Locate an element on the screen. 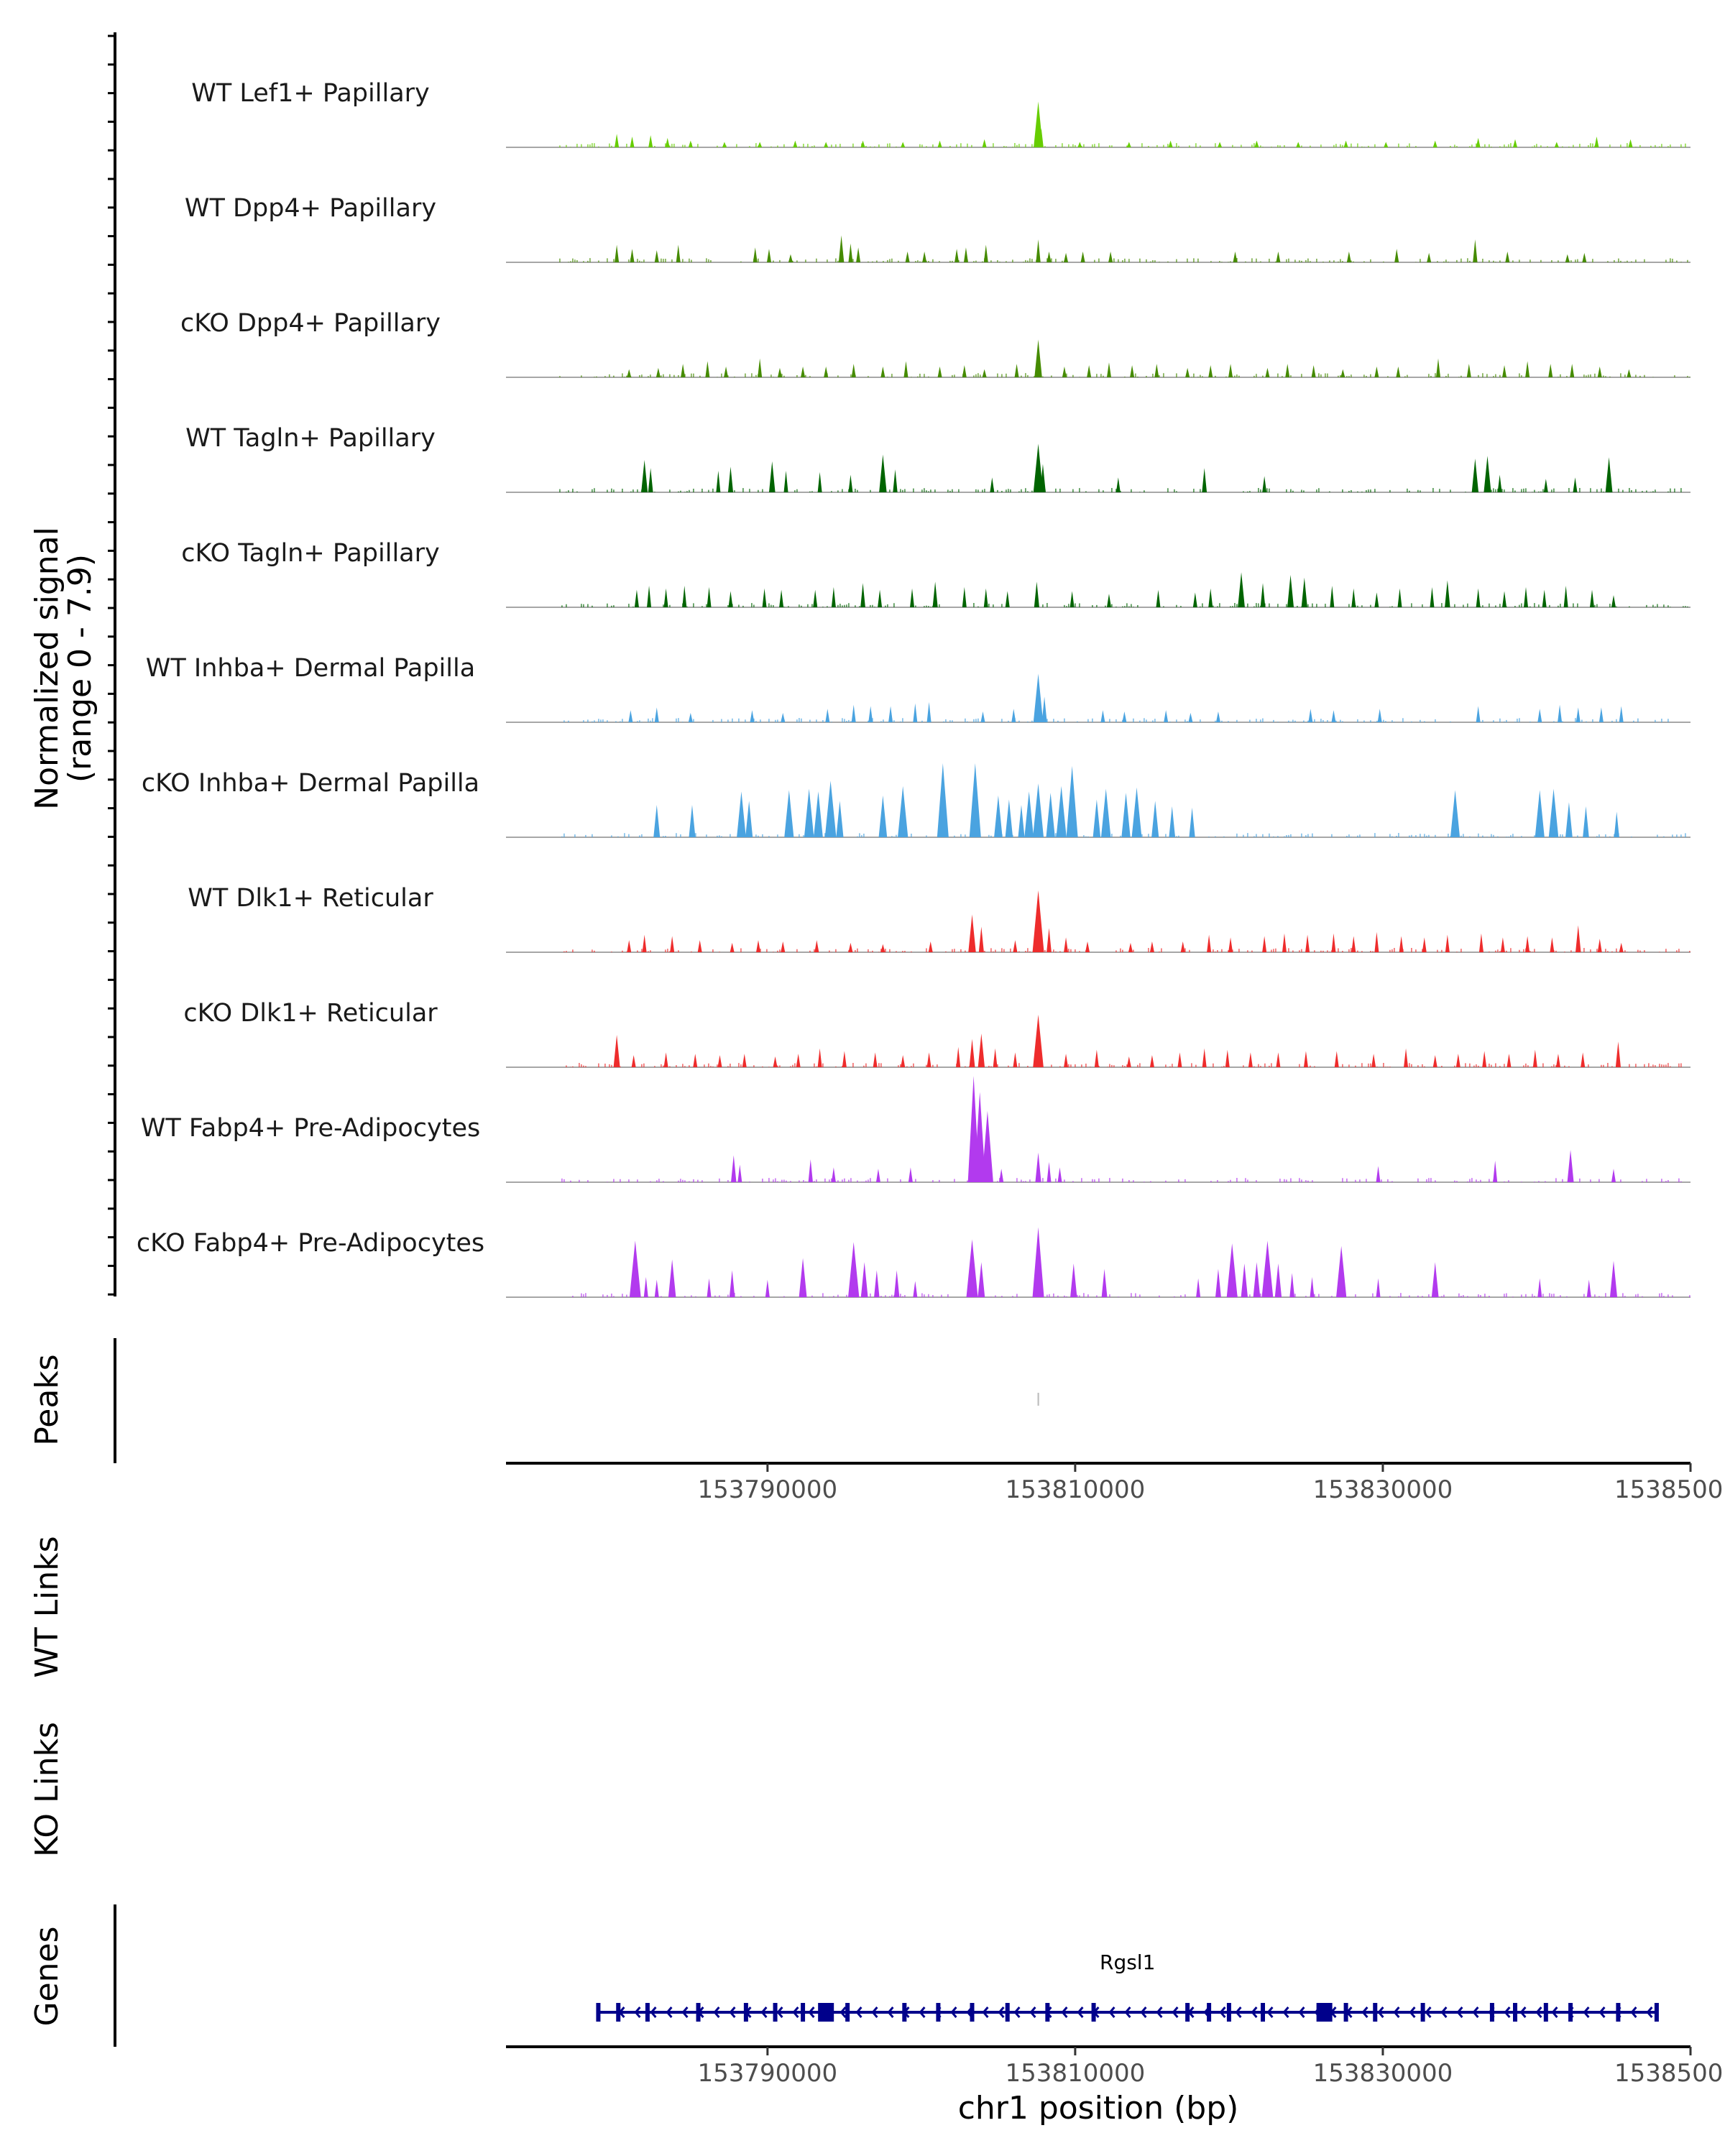 Image resolution: width=1725 pixels, height=2156 pixels. track-label: cKO Tagln+ Papillary is located at coordinates (310, 553).